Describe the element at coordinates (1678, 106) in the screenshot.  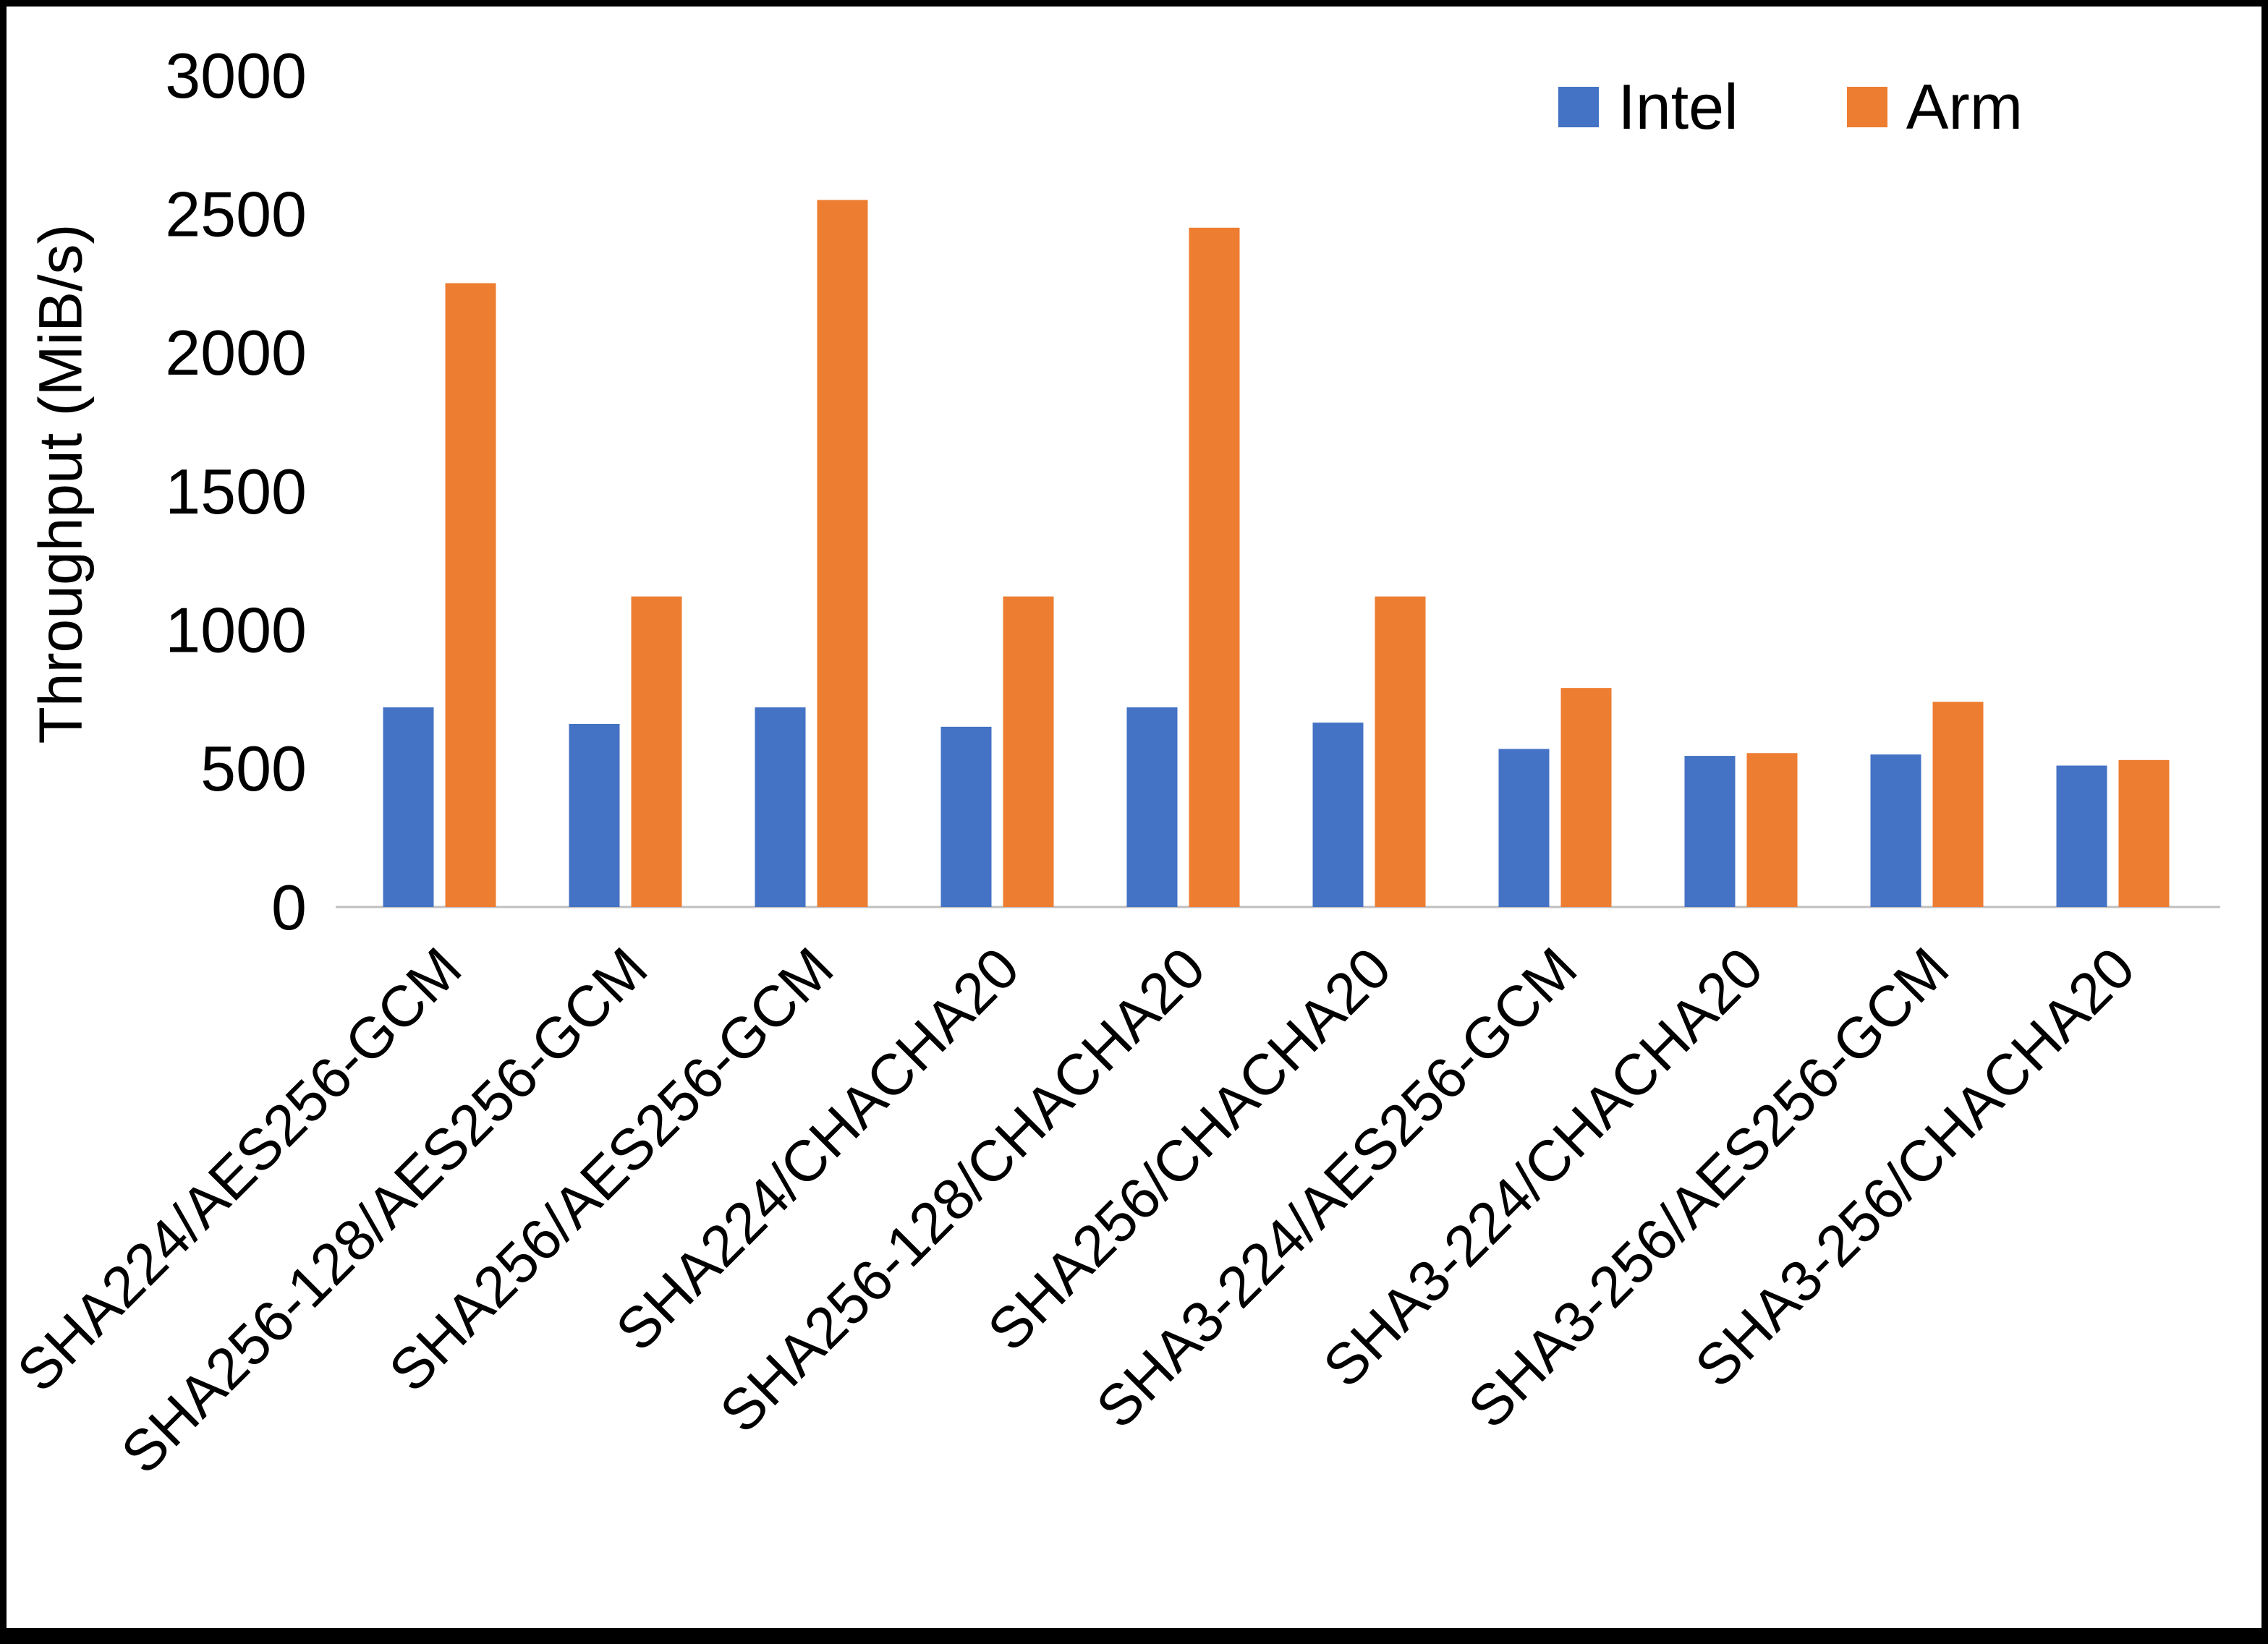
I see `legend-label-intel: Intel` at that location.